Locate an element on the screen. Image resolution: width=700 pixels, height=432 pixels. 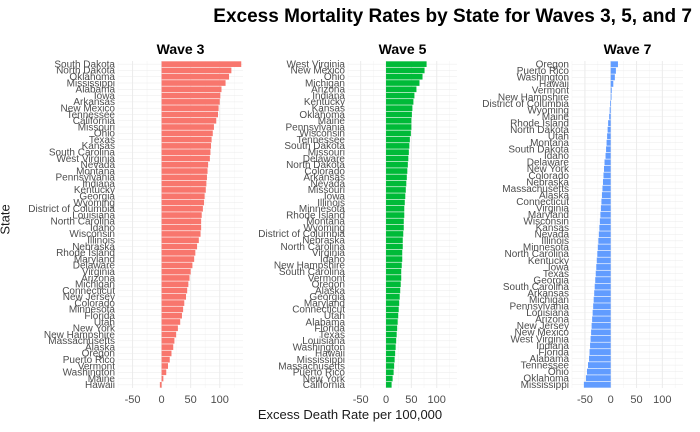
state-label: New York is located at coordinates (324, 379).